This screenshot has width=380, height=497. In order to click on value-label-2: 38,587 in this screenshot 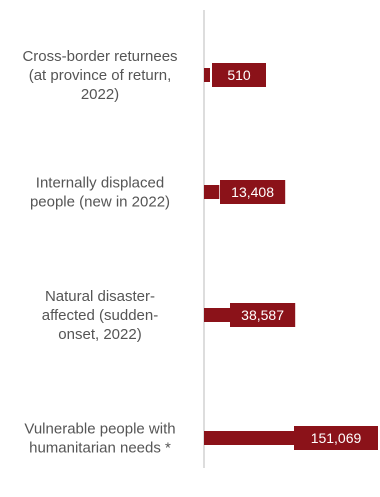, I will do `click(262, 315)`.